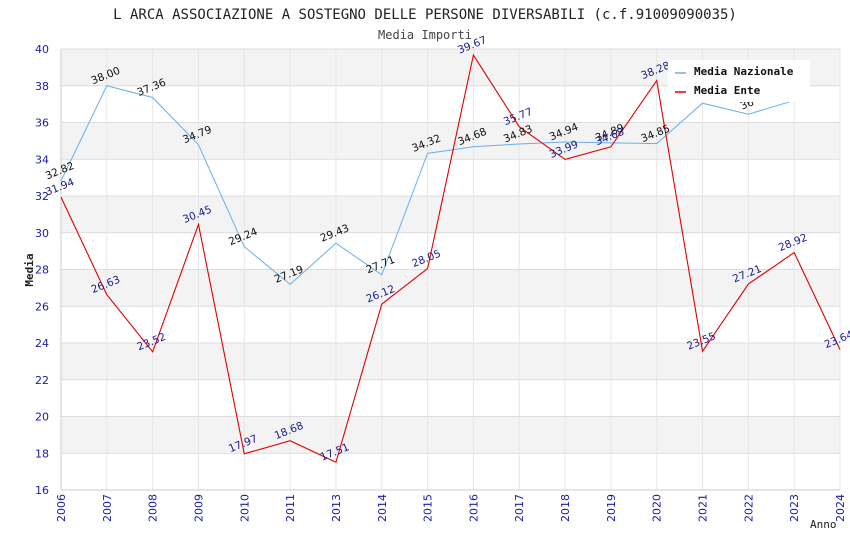  I want to click on x-tick-label: 2006, so click(61, 508).